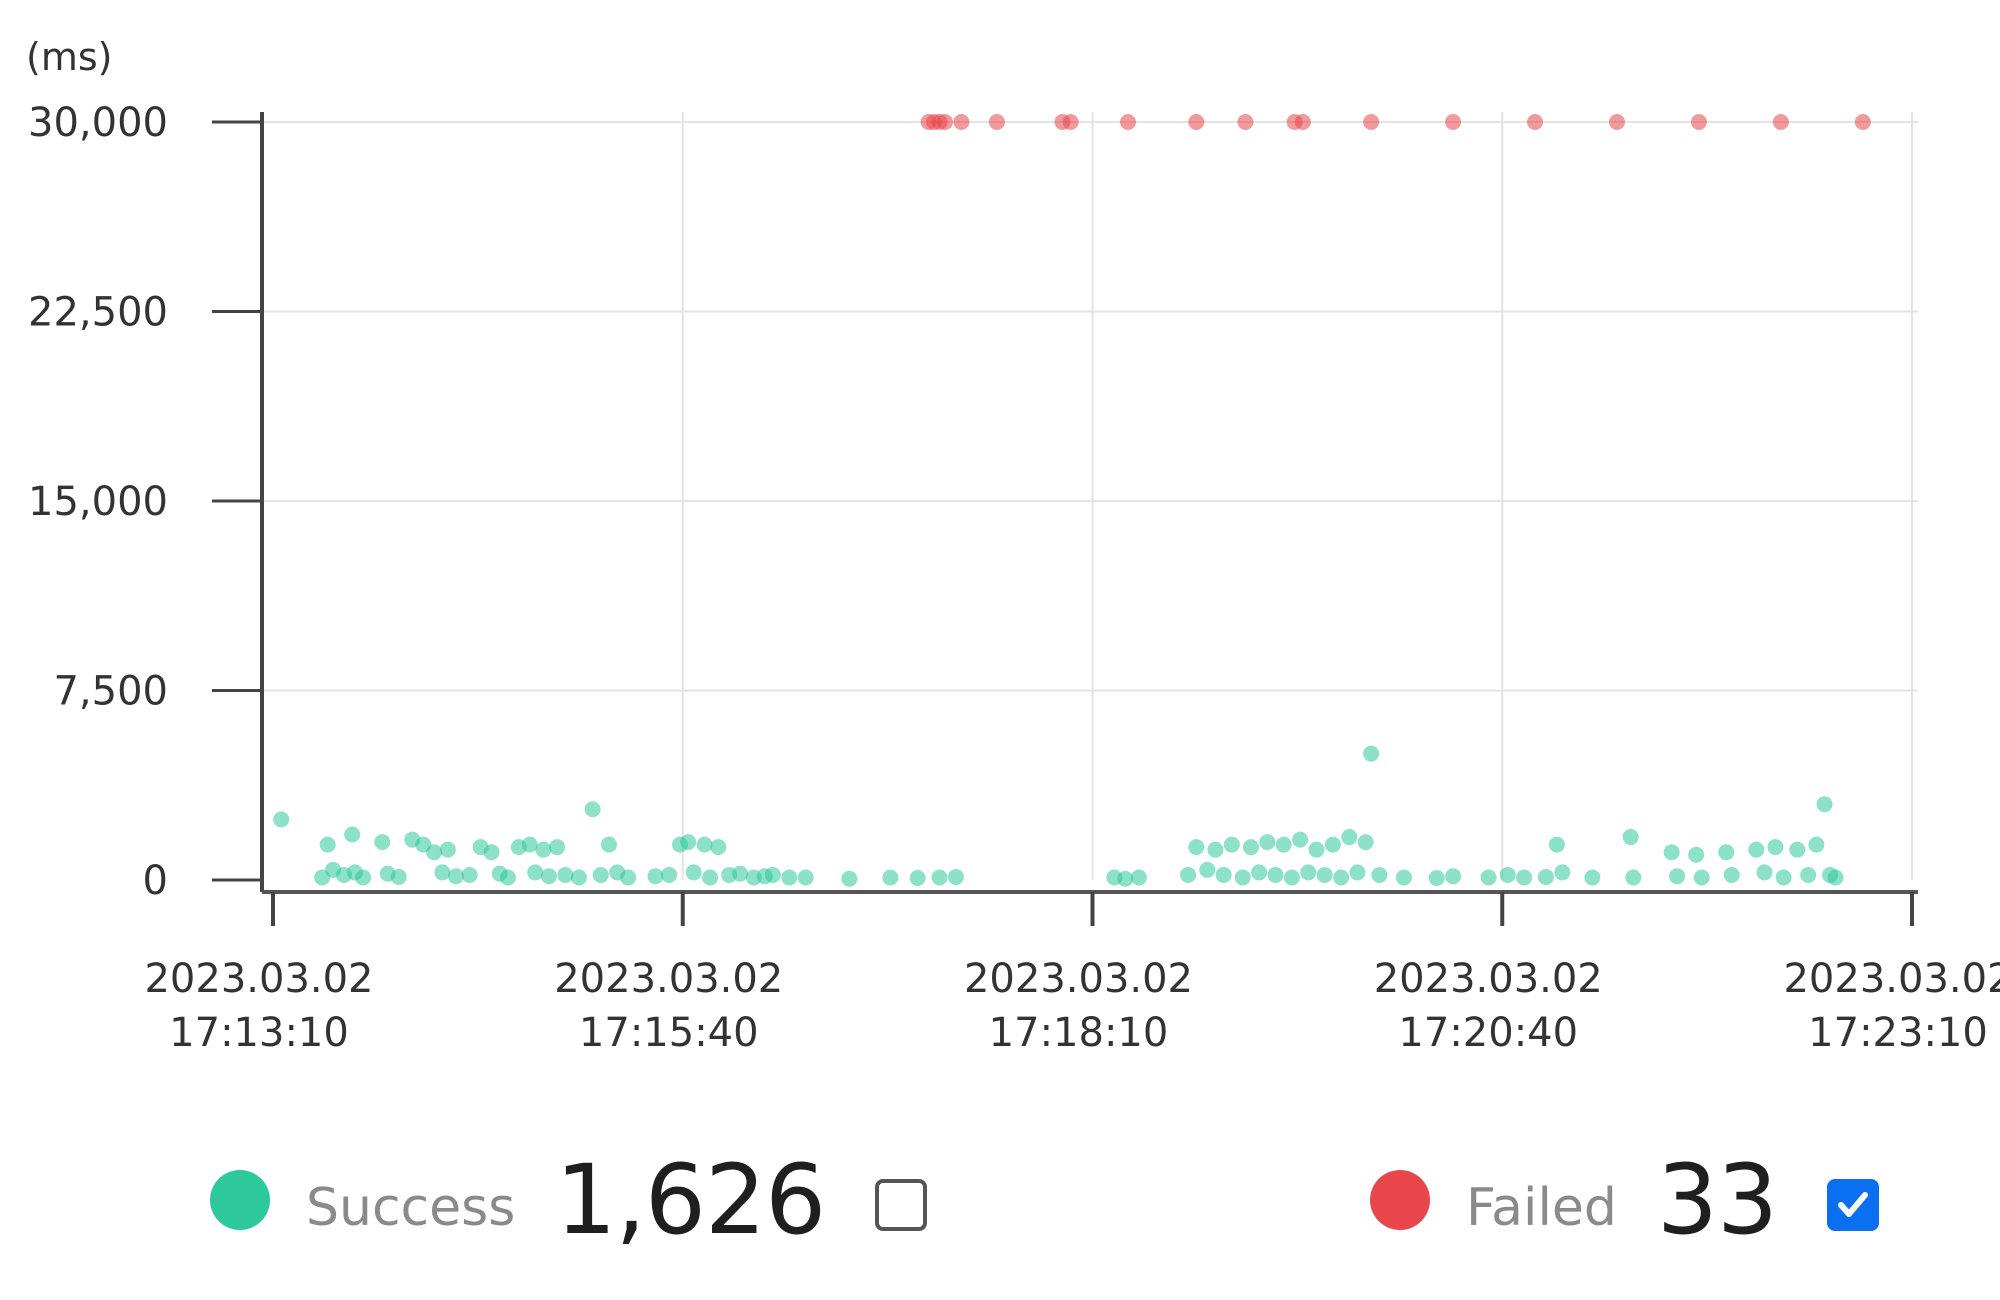 This screenshot has width=2000, height=1300. Describe the element at coordinates (1400, 1200) in the screenshot. I see `failed-color-dot` at that location.